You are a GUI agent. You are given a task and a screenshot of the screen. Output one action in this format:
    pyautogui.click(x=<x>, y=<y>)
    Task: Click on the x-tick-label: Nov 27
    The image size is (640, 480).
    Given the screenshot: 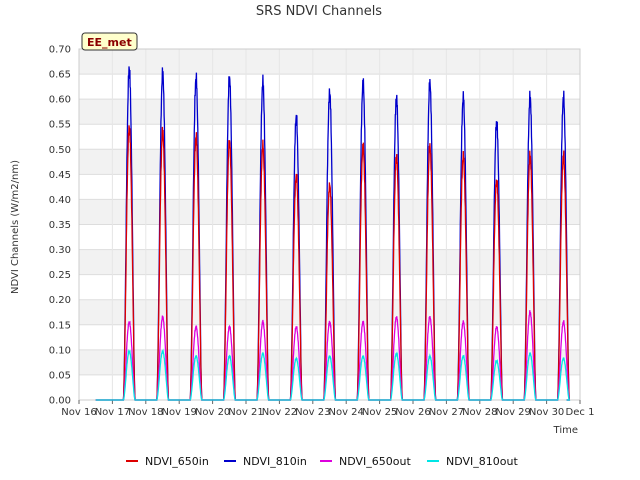 What is the action you would take?
    pyautogui.click(x=446, y=412)
    